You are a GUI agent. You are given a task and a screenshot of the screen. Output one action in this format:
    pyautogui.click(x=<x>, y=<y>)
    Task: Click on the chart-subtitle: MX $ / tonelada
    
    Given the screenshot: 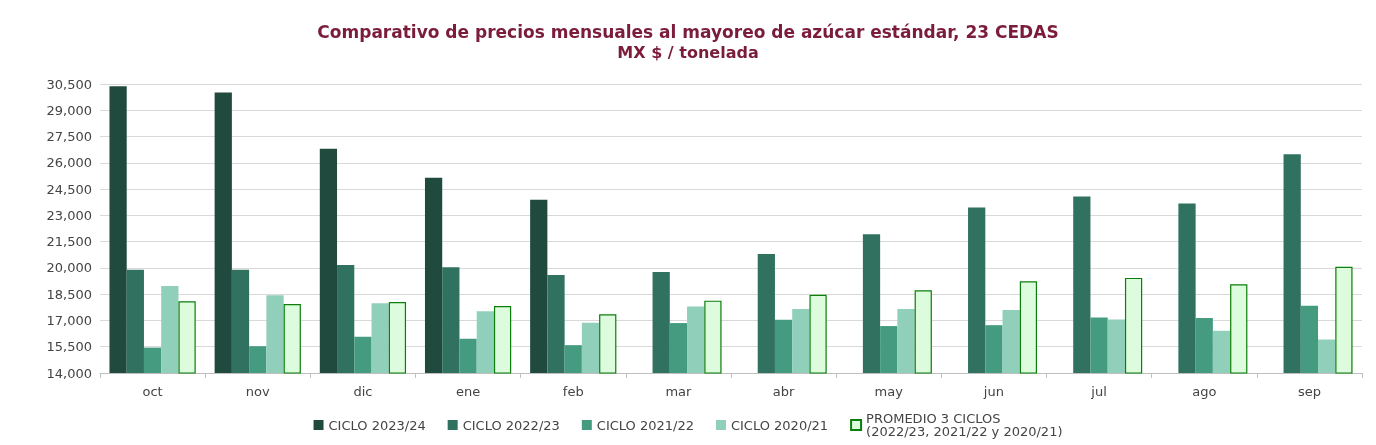 What is the action you would take?
    pyautogui.click(x=688, y=52)
    